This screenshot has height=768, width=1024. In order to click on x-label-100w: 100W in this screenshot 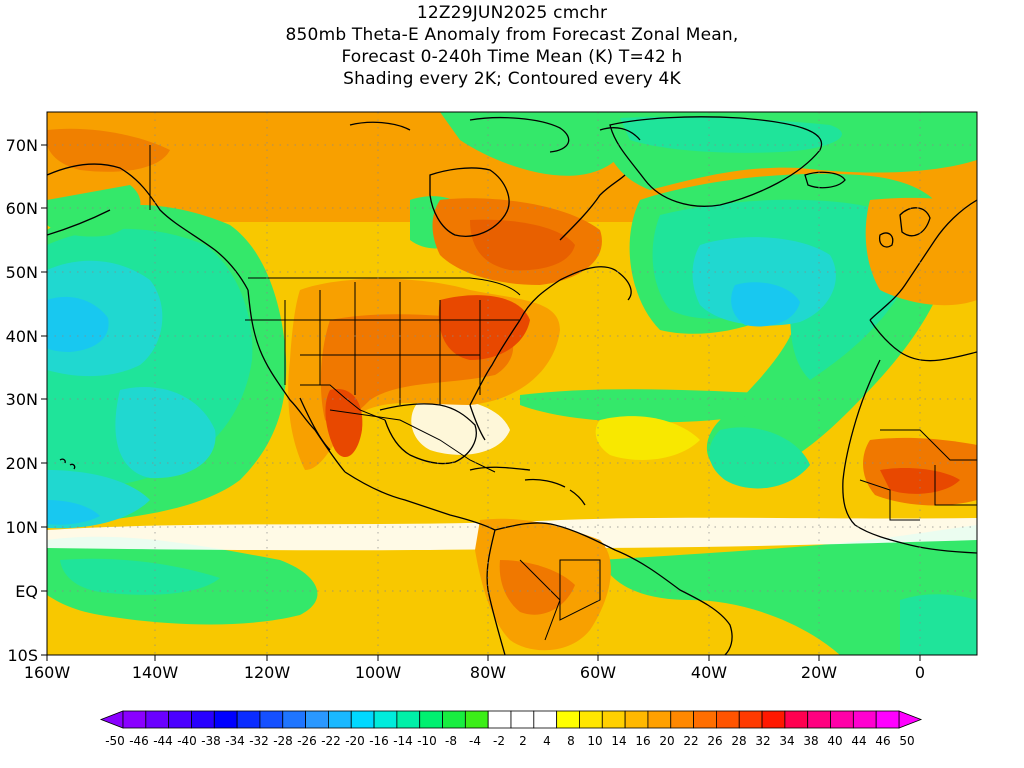, I will do `click(378, 672)`.